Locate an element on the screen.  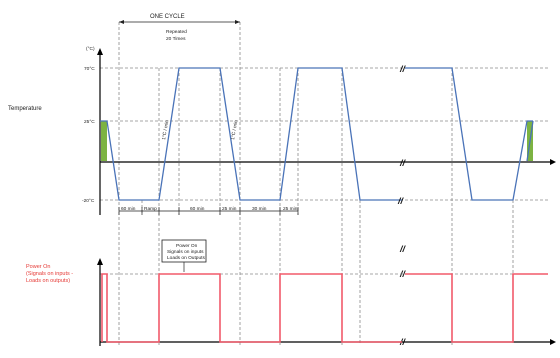
y-axis-arrow-icon is located at coordinates (100, 51).